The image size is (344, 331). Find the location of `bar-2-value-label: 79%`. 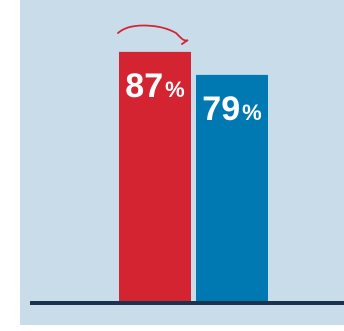

bar-2-value-label: 79% is located at coordinates (231, 109).